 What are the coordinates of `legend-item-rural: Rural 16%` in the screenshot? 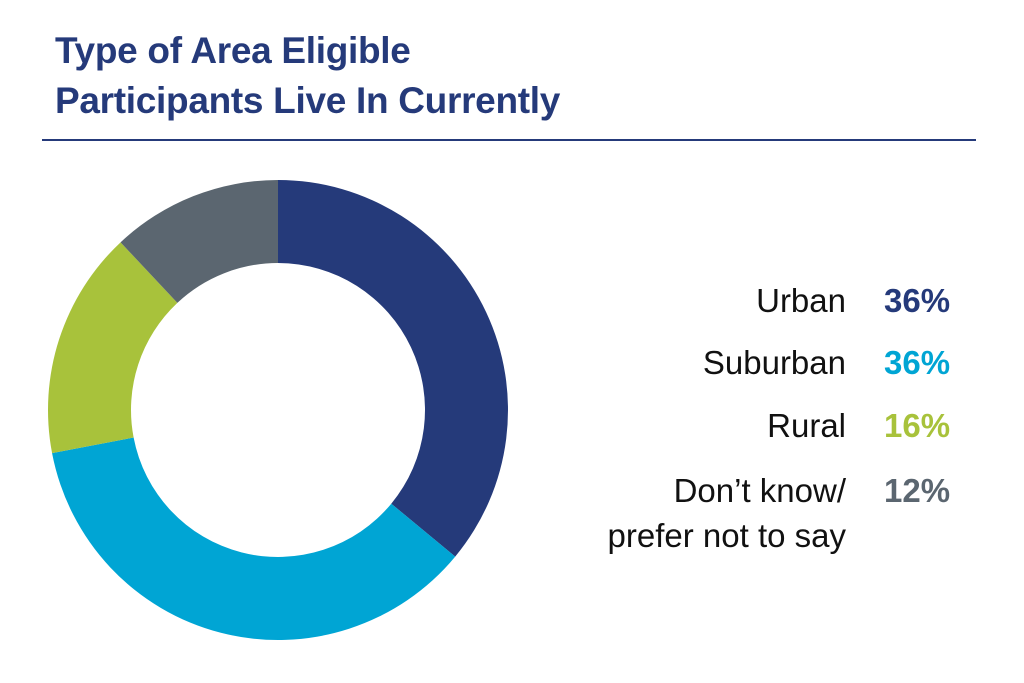 It's located at (760, 425).